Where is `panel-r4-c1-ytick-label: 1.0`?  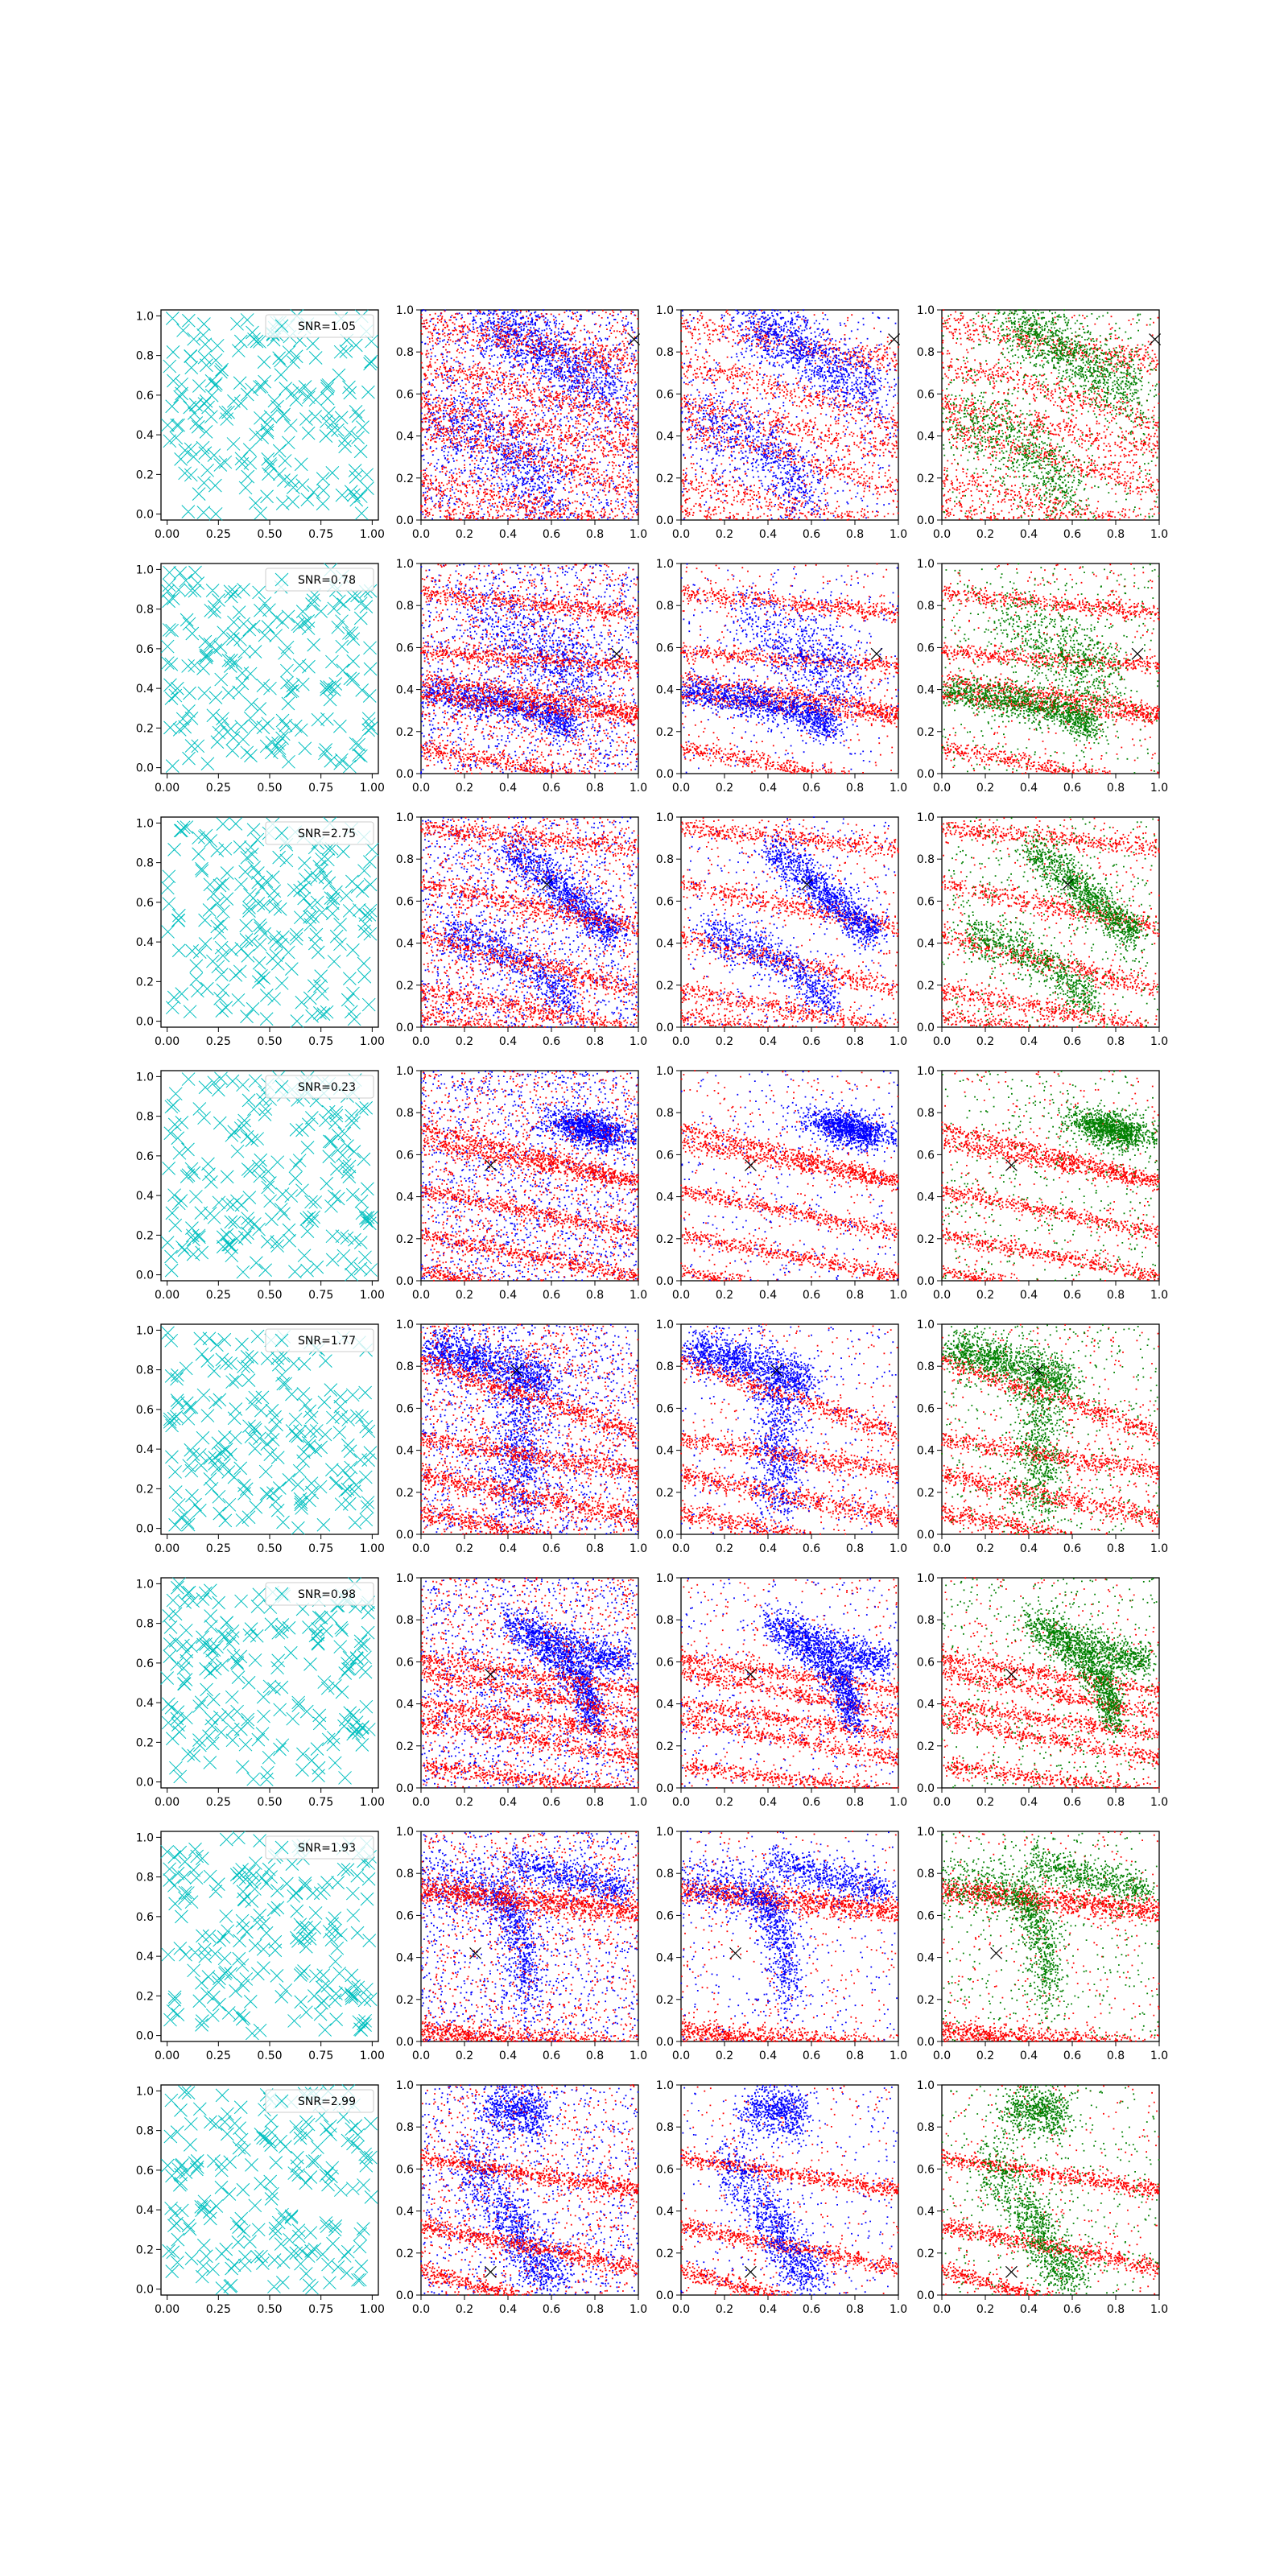 panel-r4-c1-ytick-label: 1.0 is located at coordinates (145, 1077).